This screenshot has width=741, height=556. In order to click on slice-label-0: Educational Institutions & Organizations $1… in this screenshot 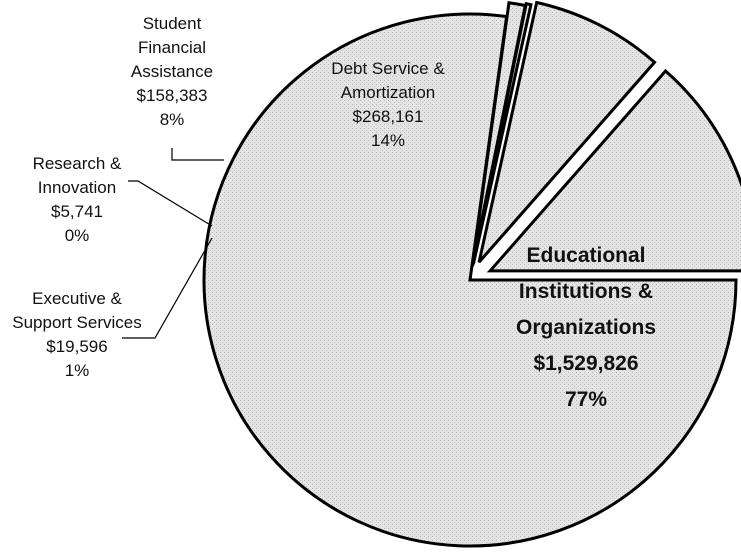, I will do `click(586, 327)`.